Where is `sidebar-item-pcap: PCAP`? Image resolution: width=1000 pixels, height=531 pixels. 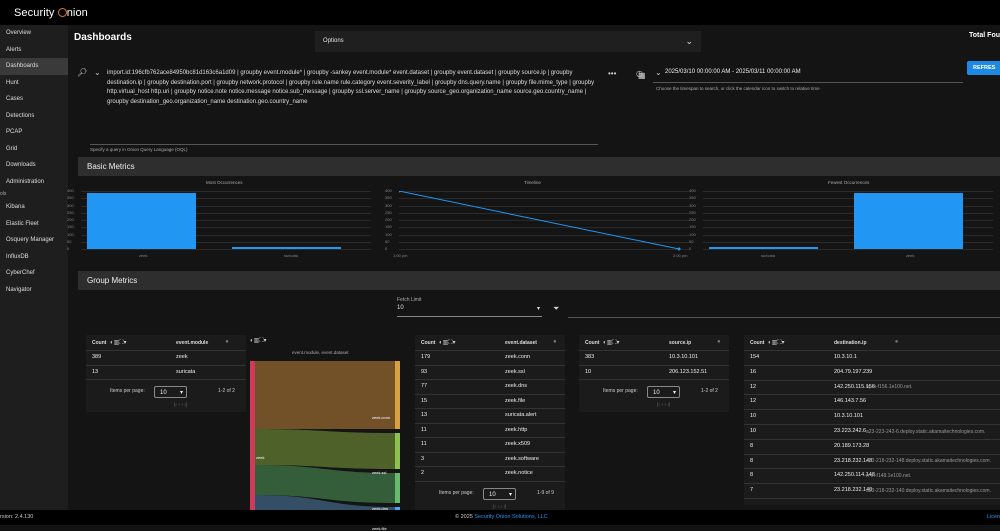 sidebar-item-pcap: PCAP is located at coordinates (14, 132).